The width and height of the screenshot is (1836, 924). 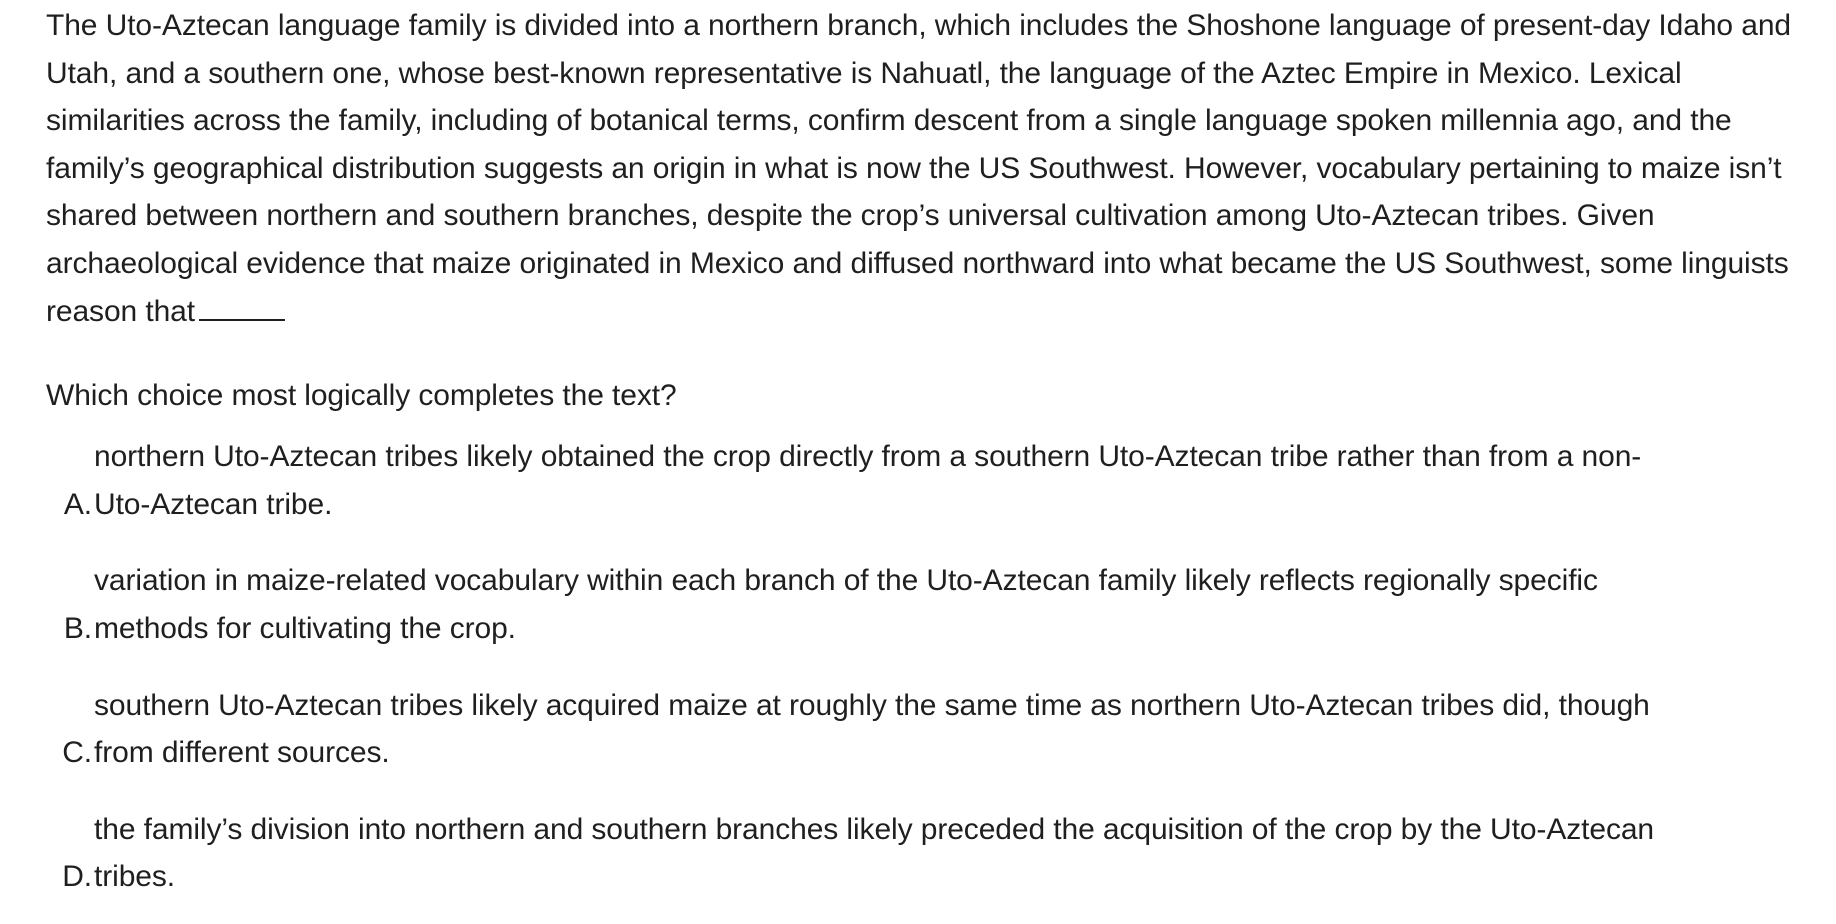 What do you see at coordinates (213, 504) in the screenshot?
I see `choice-a-text-line-2: Uto-Aztecan tribe.` at bounding box center [213, 504].